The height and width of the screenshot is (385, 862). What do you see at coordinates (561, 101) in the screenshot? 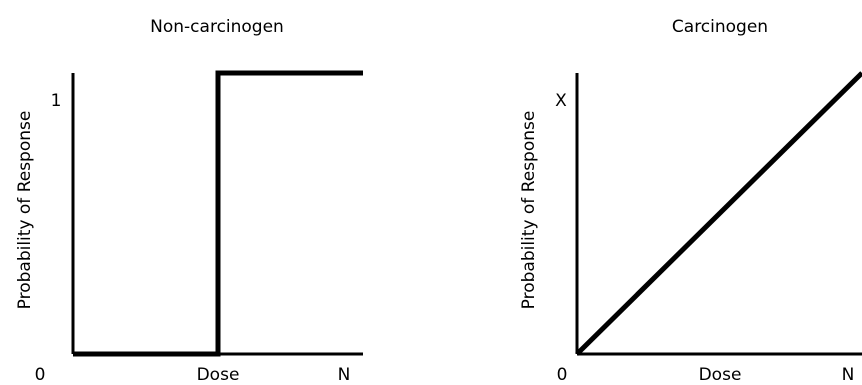
I see `y-tick-label: X` at bounding box center [561, 101].